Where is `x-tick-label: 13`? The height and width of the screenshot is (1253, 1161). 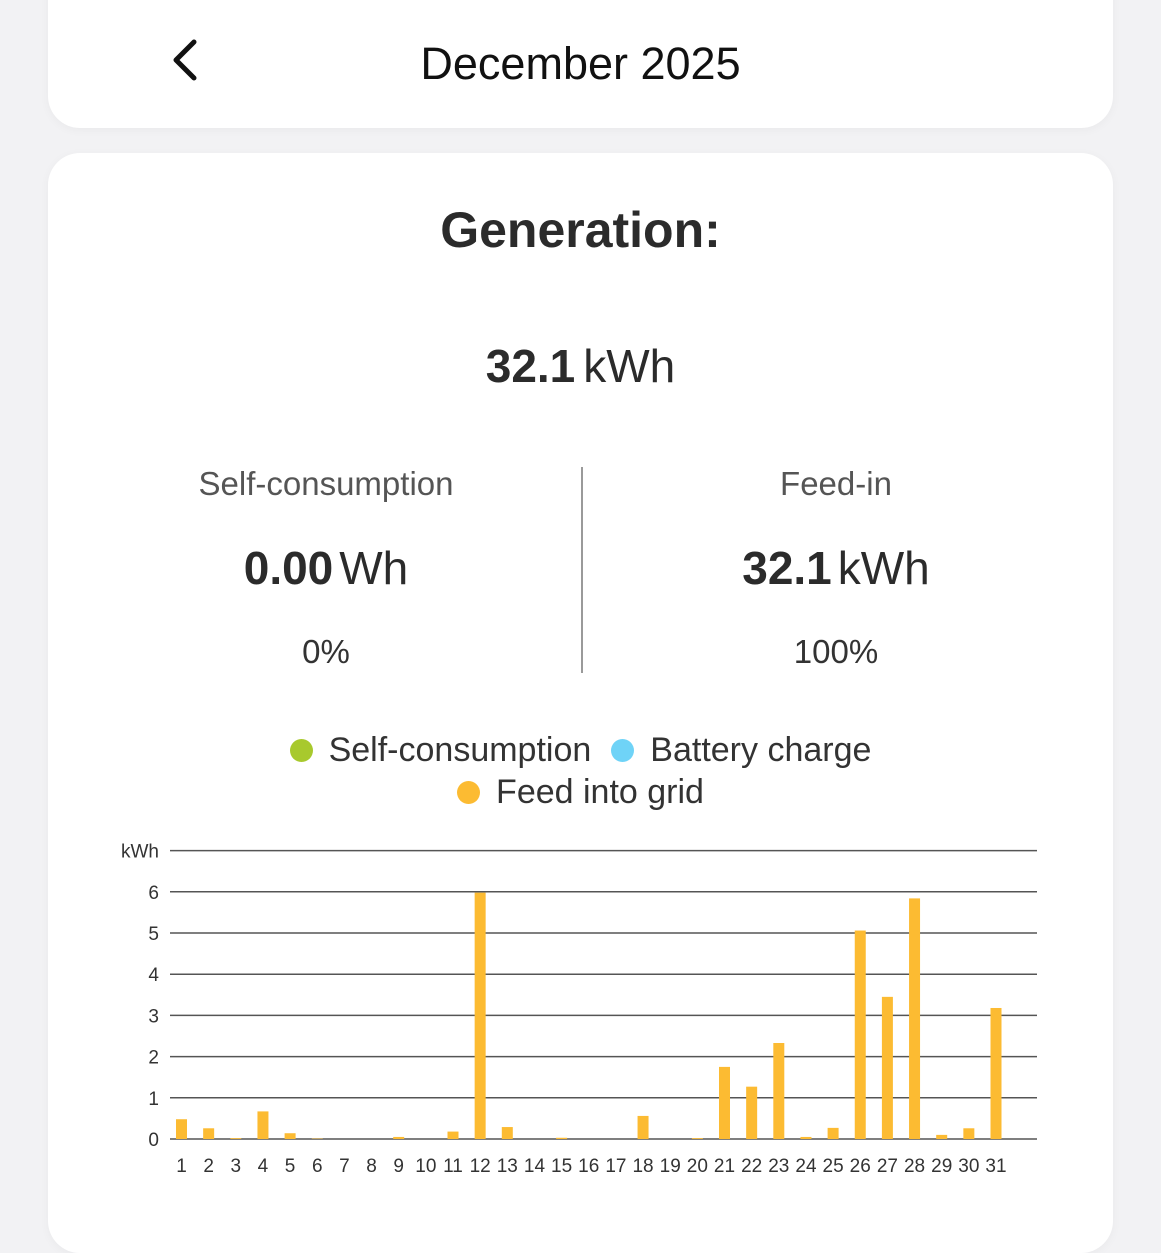 x-tick-label: 13 is located at coordinates (507, 1166).